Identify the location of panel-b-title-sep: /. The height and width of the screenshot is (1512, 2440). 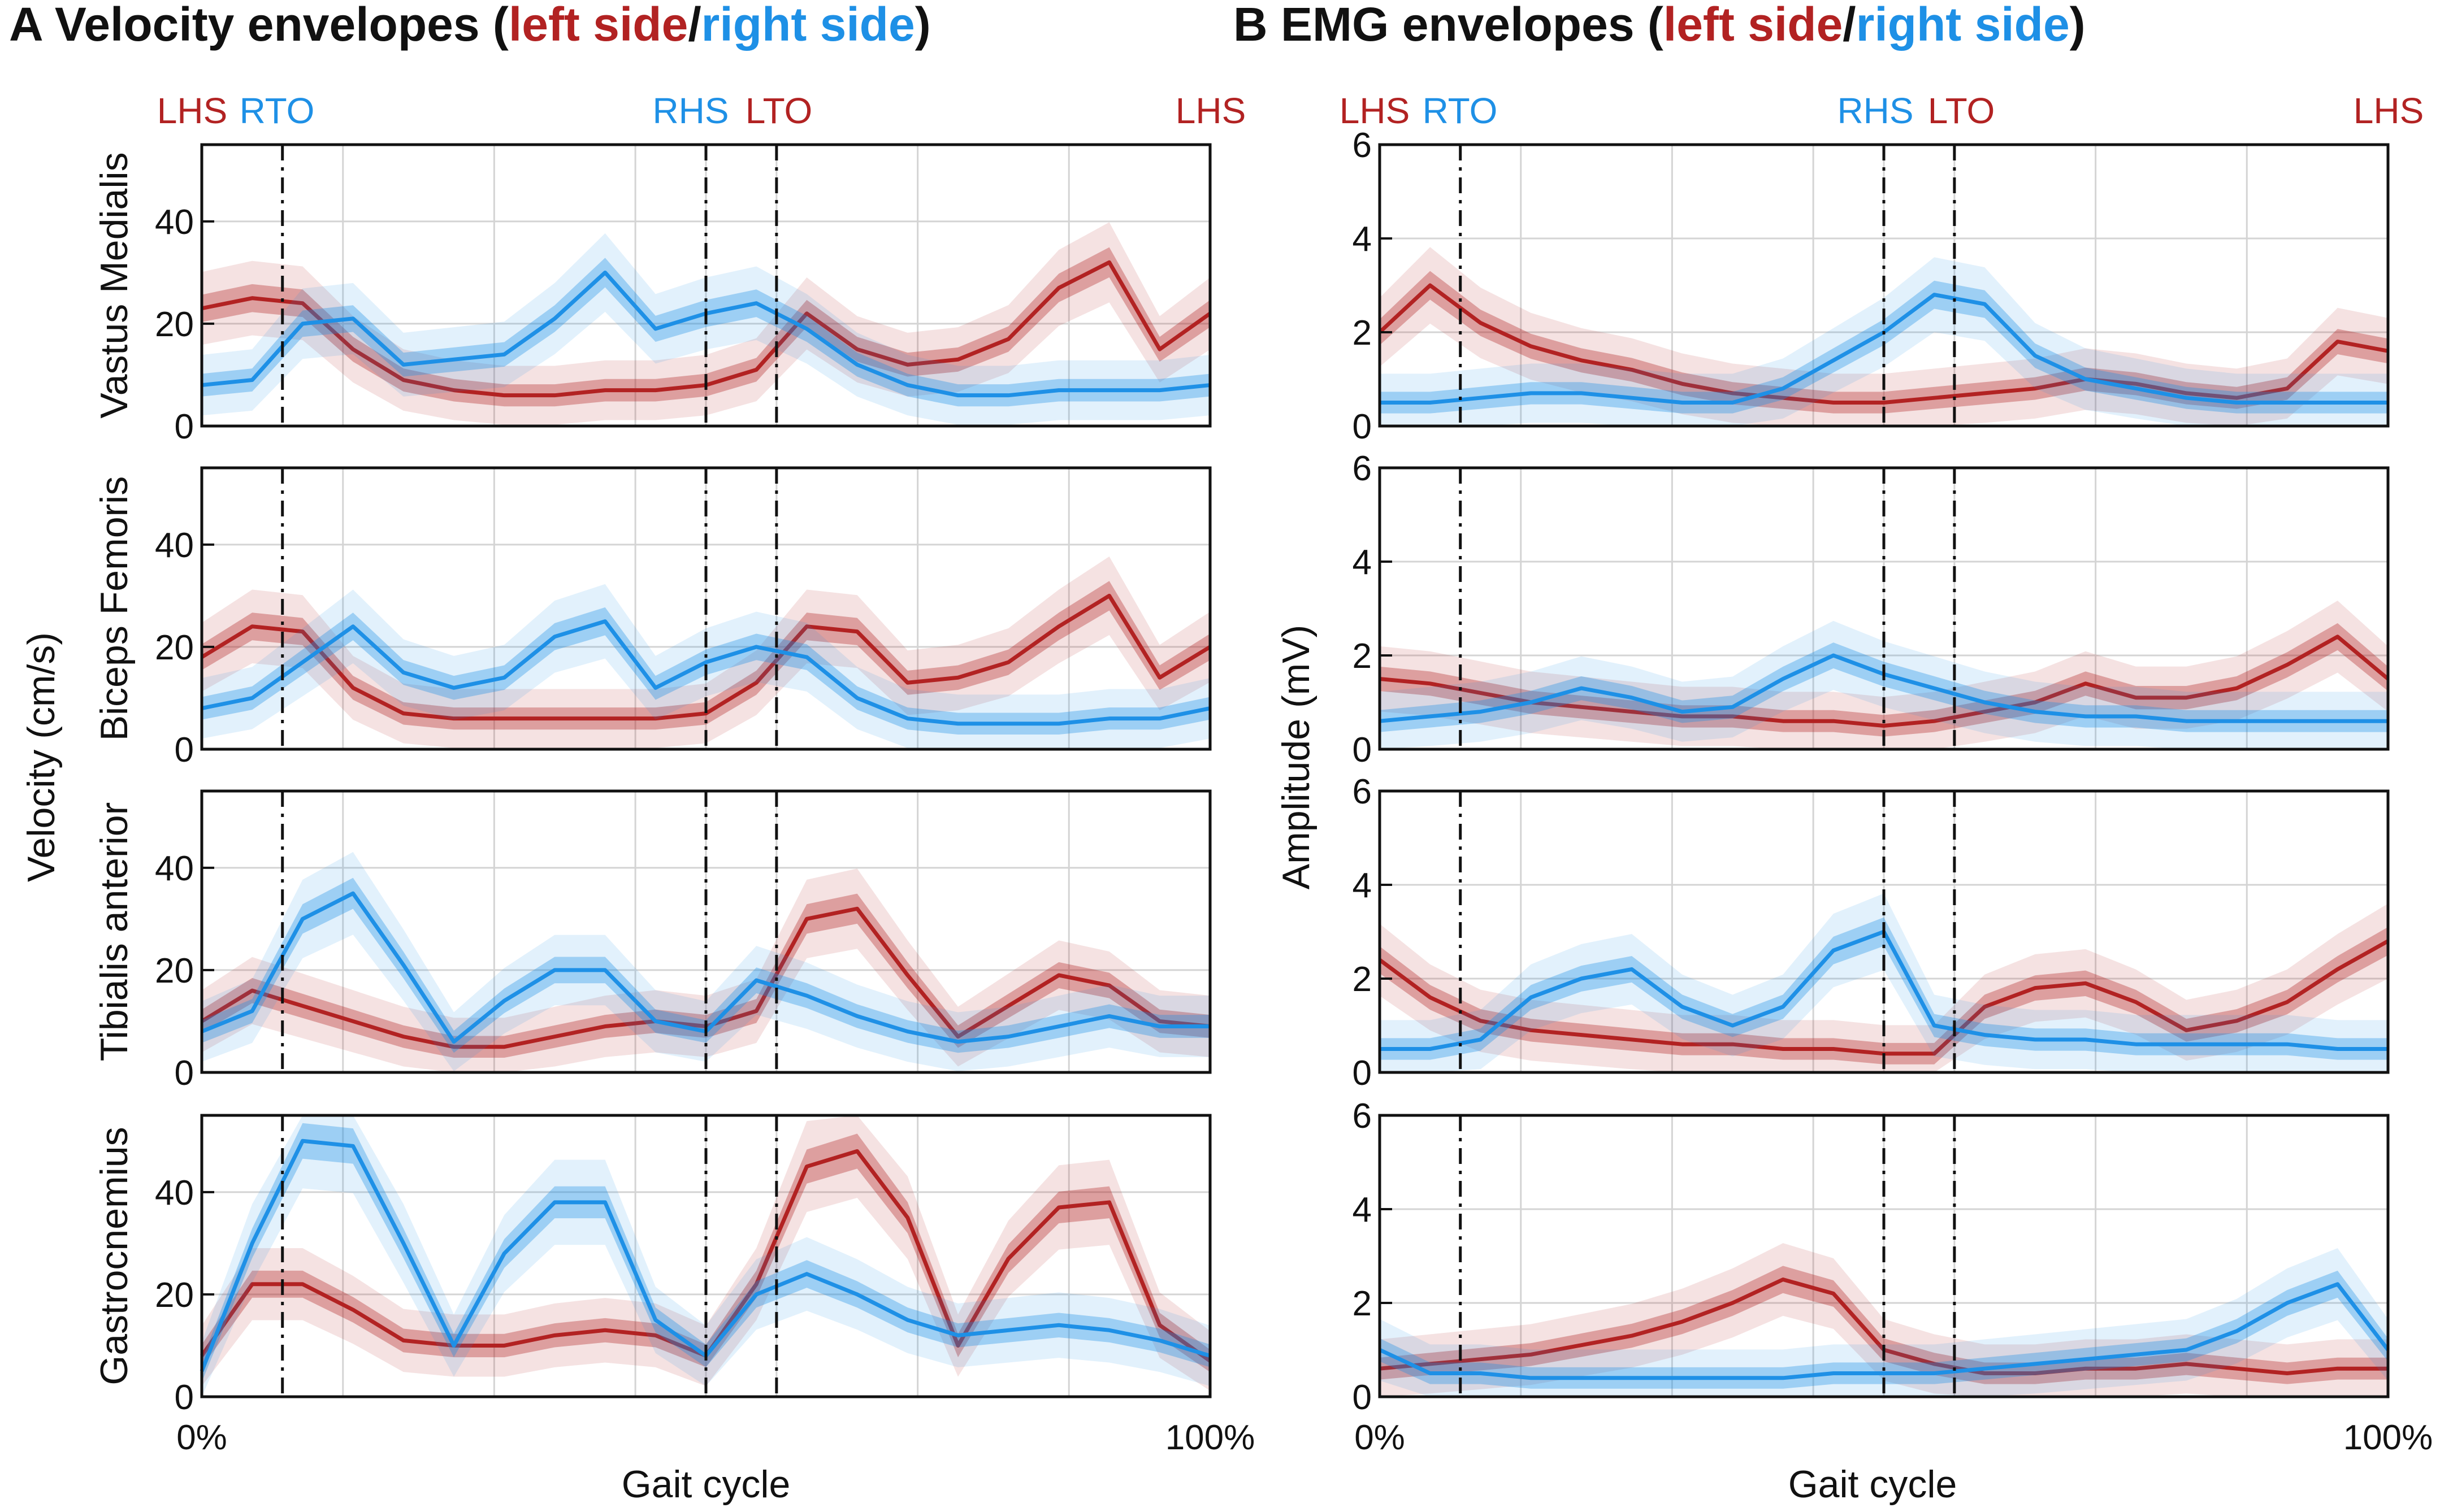
(1849, 25).